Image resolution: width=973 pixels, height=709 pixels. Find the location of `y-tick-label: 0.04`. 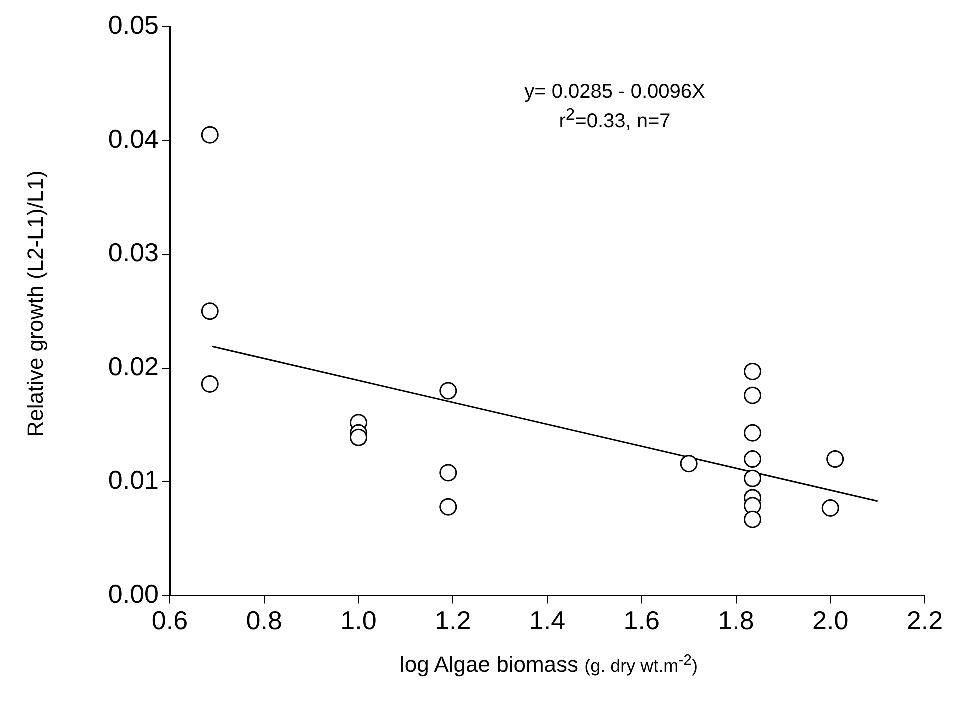

y-tick-label: 0.04 is located at coordinates (133, 139).